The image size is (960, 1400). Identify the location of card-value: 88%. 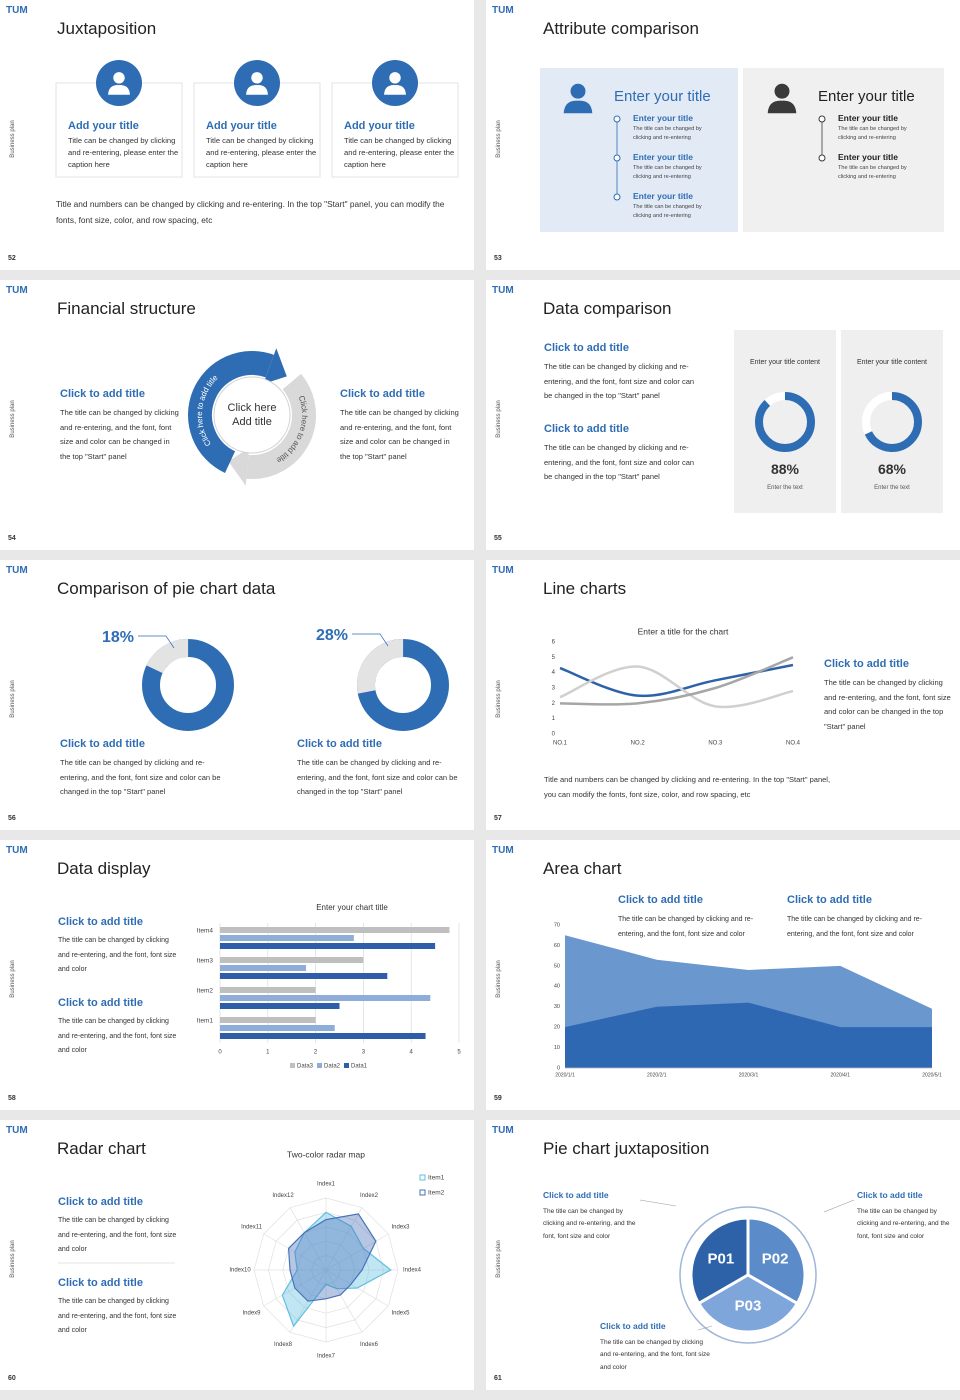
(785, 469).